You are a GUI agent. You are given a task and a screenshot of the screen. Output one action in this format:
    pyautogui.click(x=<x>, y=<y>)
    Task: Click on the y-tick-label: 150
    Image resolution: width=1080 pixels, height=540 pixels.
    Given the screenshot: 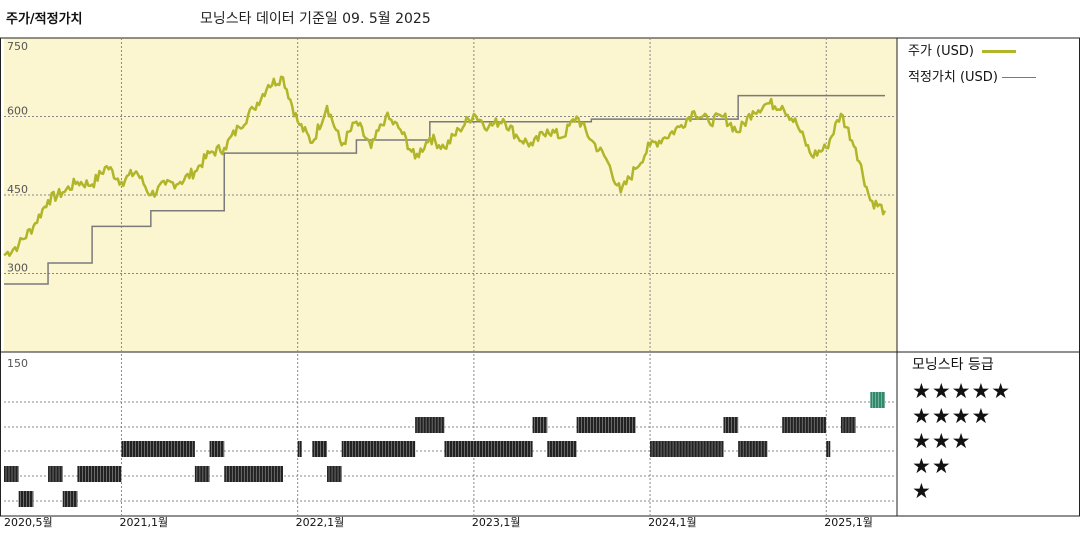 What is the action you would take?
    pyautogui.click(x=17, y=363)
    